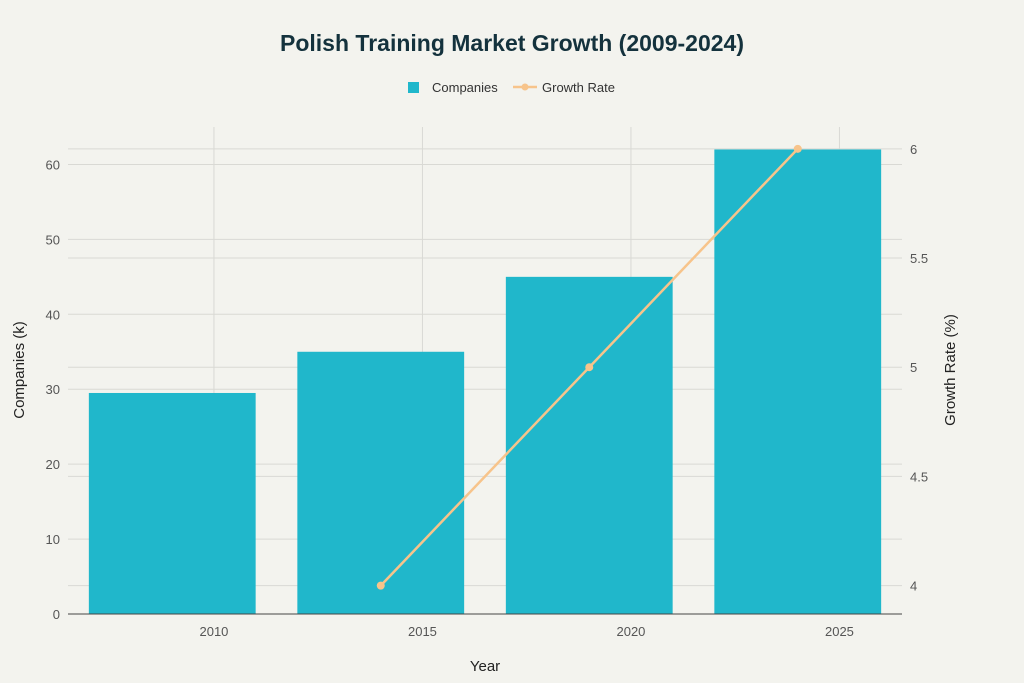 The width and height of the screenshot is (1024, 683). What do you see at coordinates (56, 614) in the screenshot?
I see `y-tick-label: 0` at bounding box center [56, 614].